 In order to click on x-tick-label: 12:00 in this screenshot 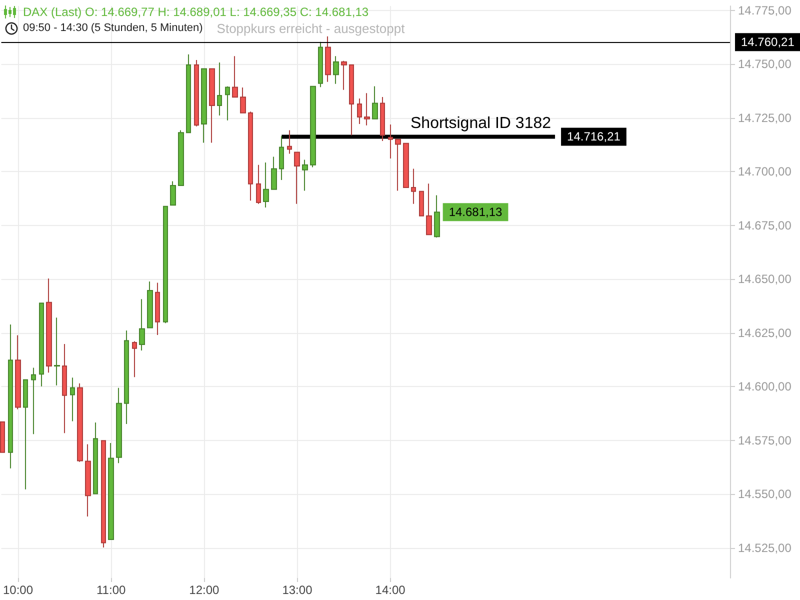, I will do `click(204, 590)`.